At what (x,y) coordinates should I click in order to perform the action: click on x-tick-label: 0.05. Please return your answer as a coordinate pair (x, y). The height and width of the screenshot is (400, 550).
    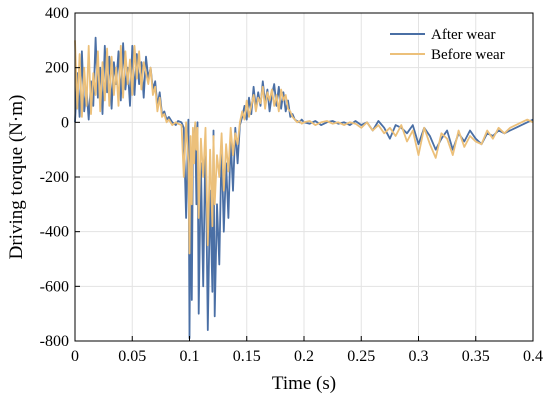
    Looking at the image, I should click on (132, 356).